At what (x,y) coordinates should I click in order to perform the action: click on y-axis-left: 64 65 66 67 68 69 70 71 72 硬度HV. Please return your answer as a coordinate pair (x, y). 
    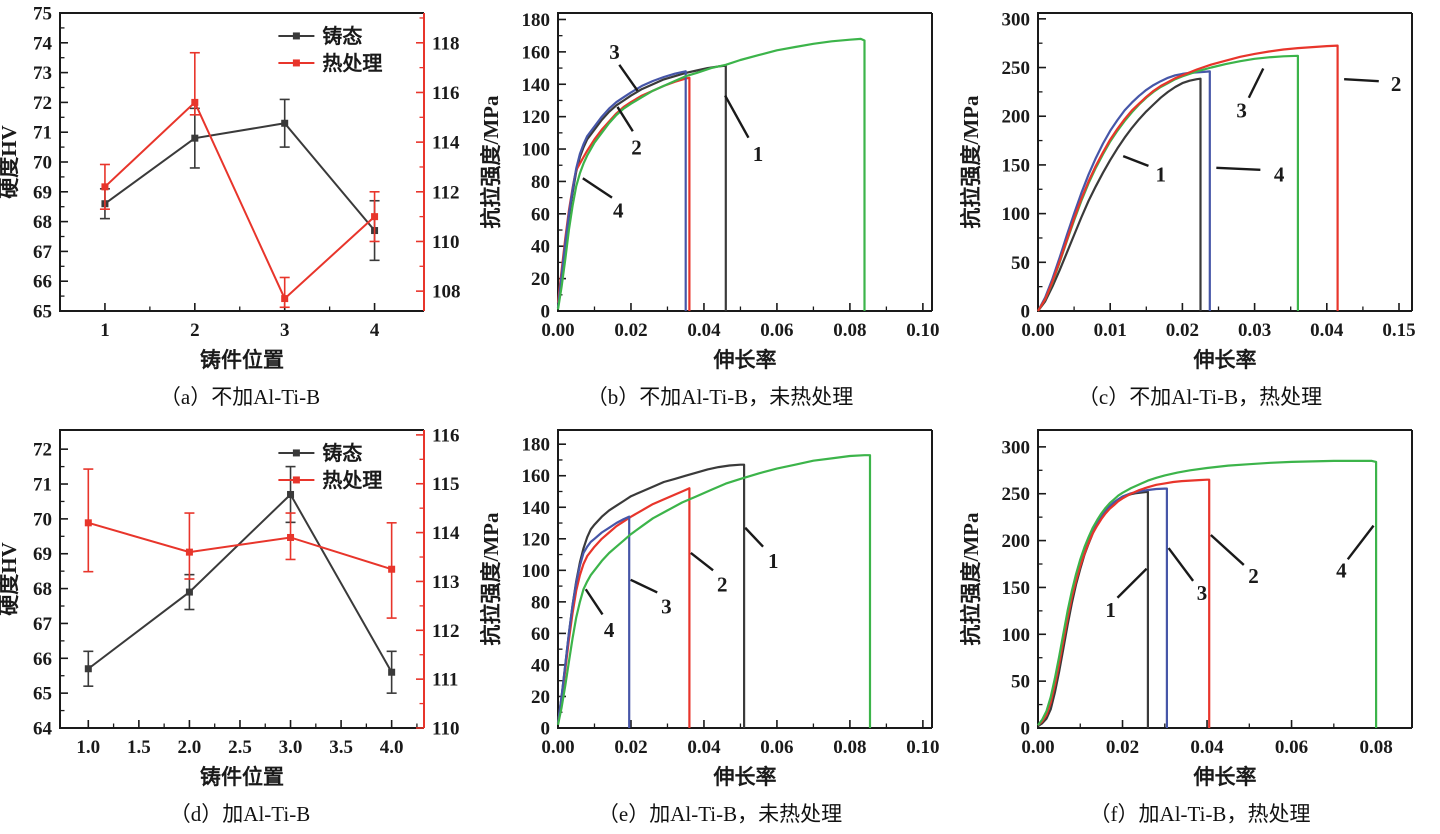
    Looking at the image, I should click on (34, 590).